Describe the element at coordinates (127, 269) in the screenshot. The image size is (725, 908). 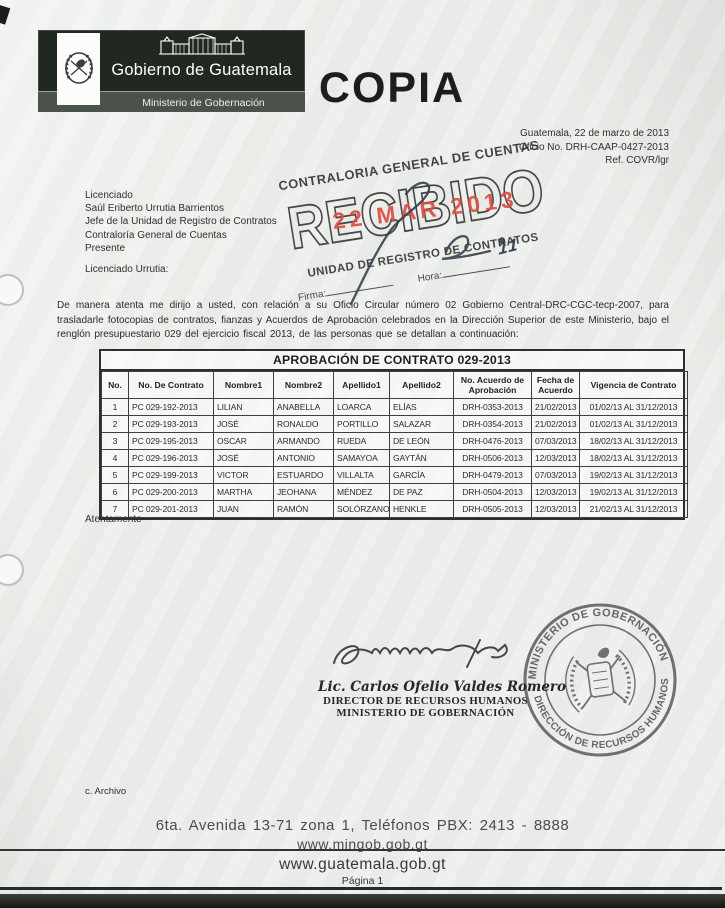
I see `salutation: Licenciado Urrutia:` at that location.